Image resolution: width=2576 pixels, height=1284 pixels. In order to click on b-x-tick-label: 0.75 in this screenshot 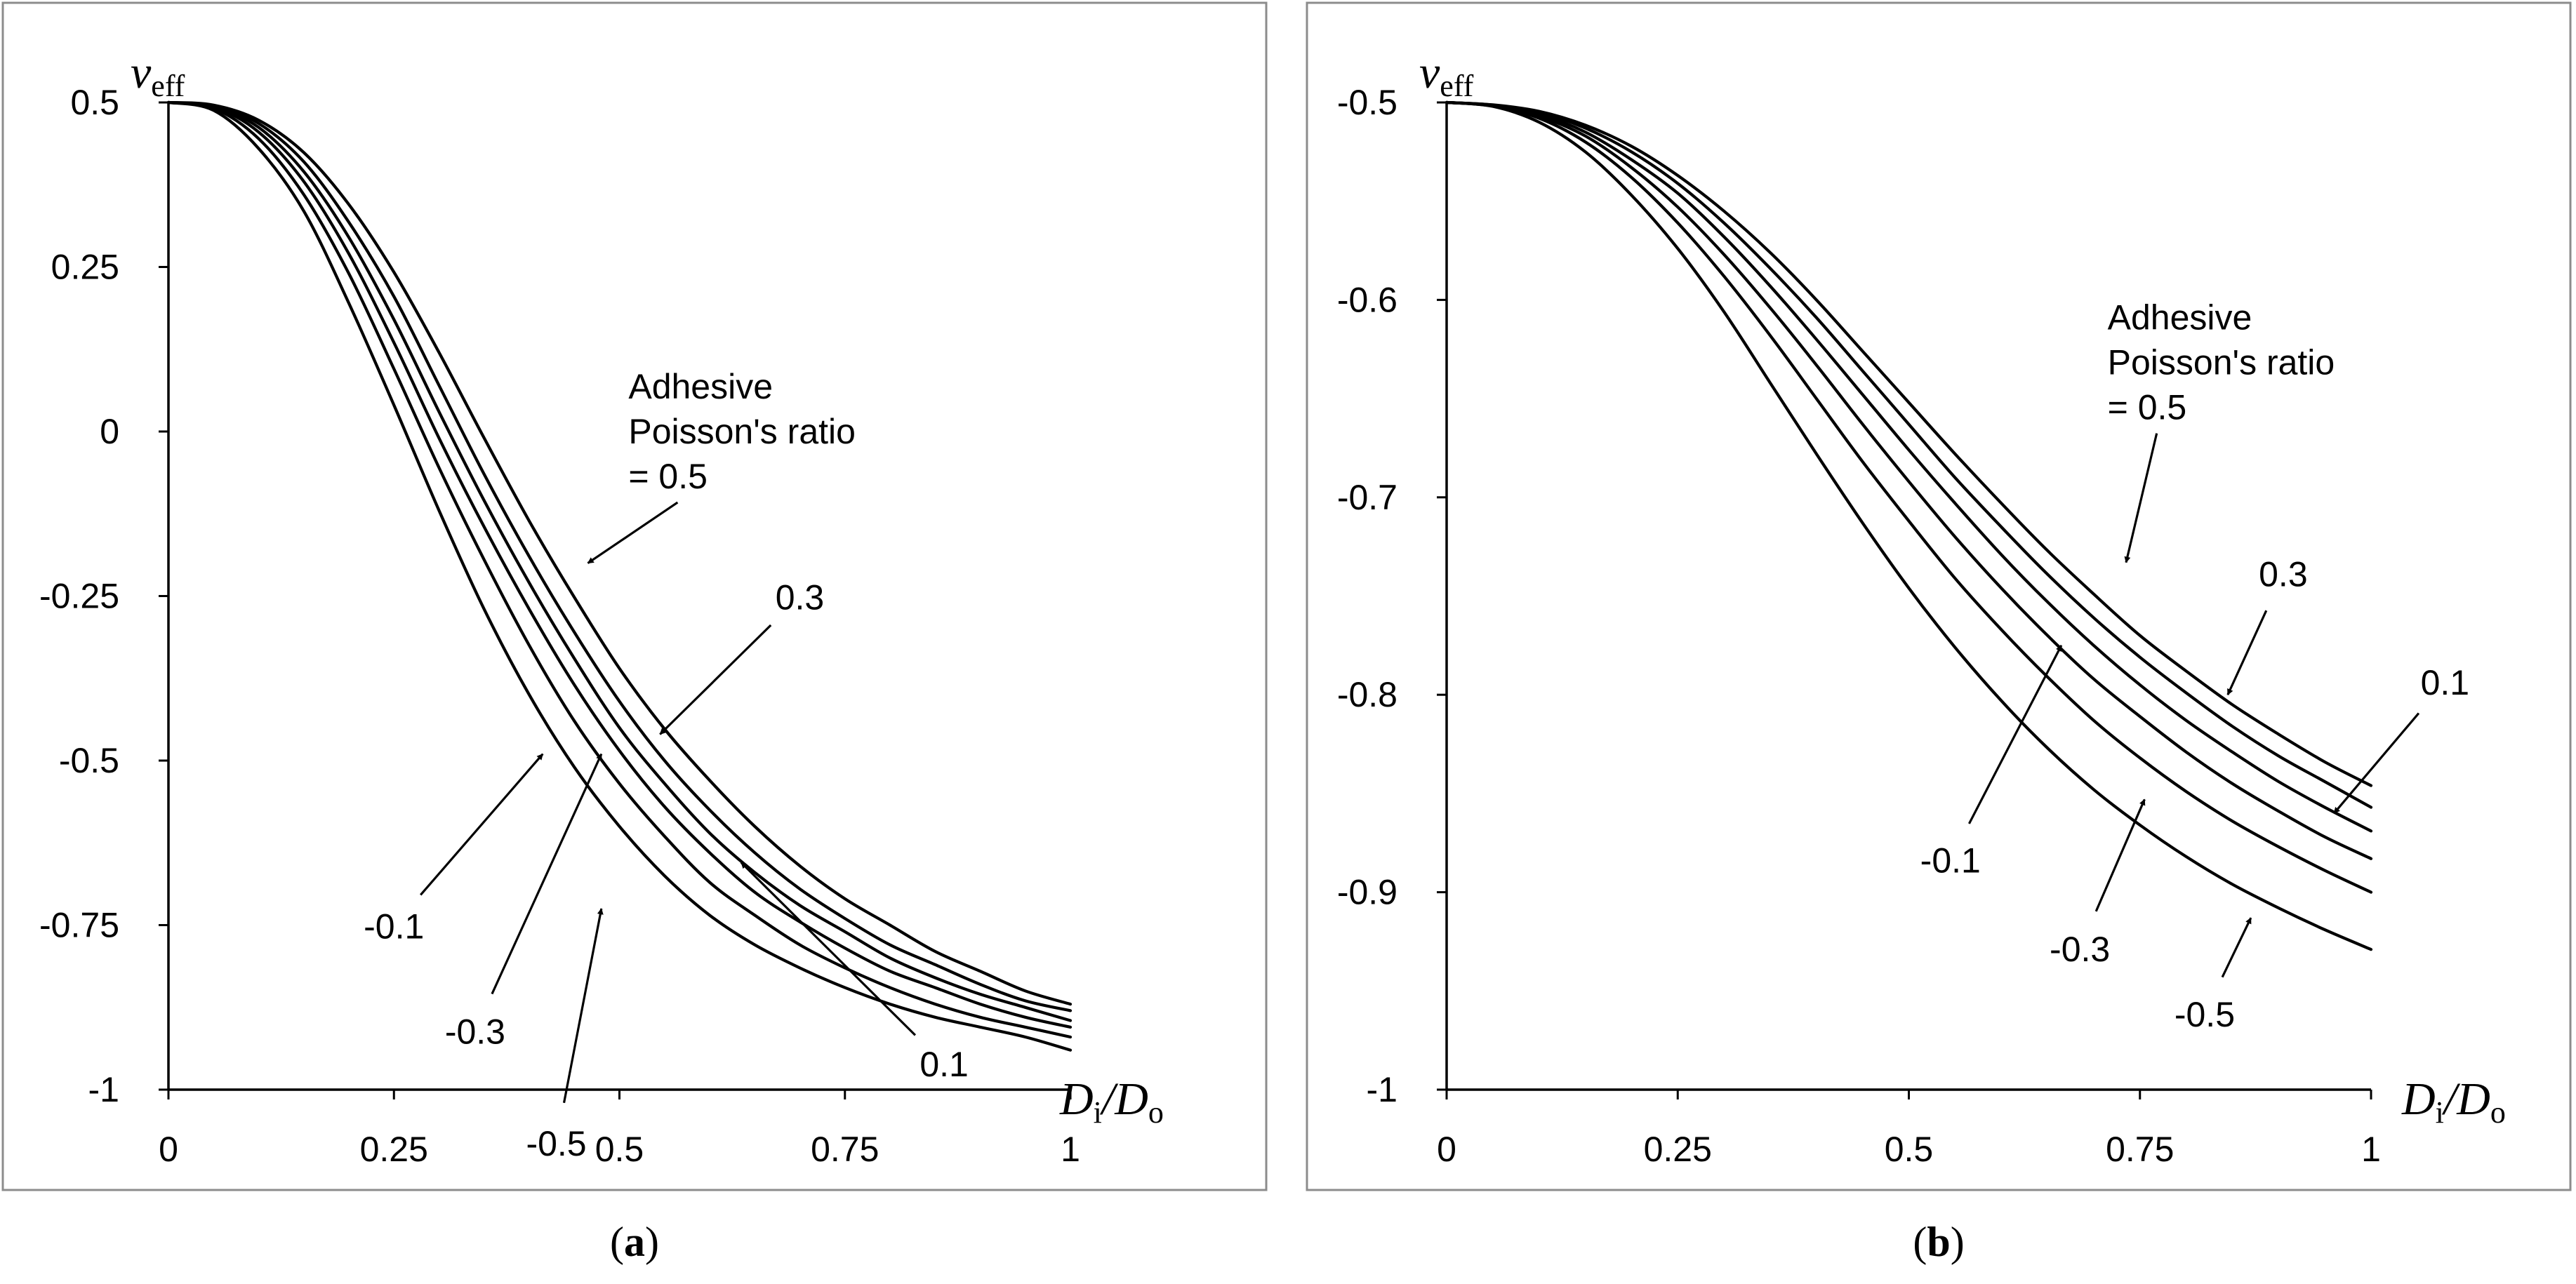, I will do `click(2140, 1149)`.